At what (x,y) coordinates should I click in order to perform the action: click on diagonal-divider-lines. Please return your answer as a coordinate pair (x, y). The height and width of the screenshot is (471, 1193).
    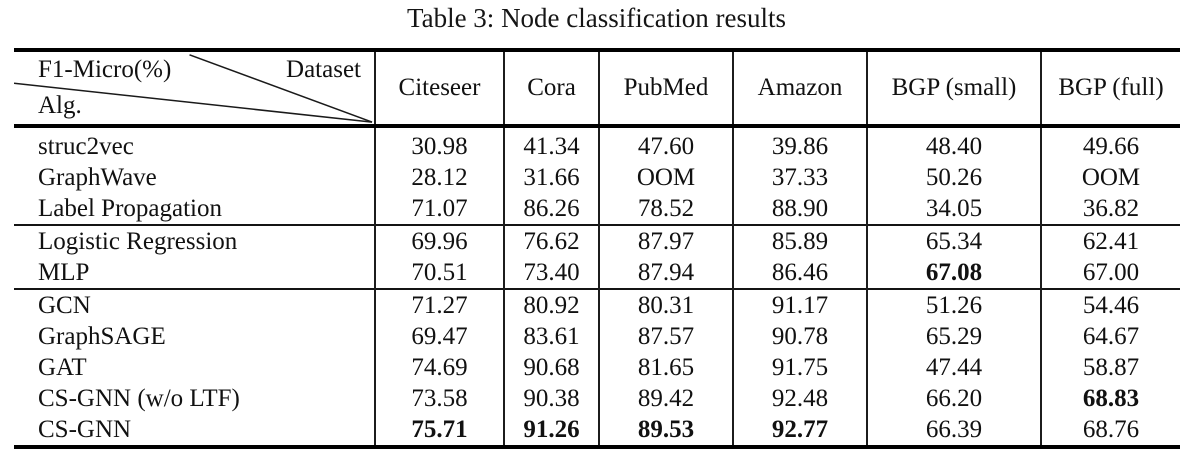
    Looking at the image, I should click on (193, 88).